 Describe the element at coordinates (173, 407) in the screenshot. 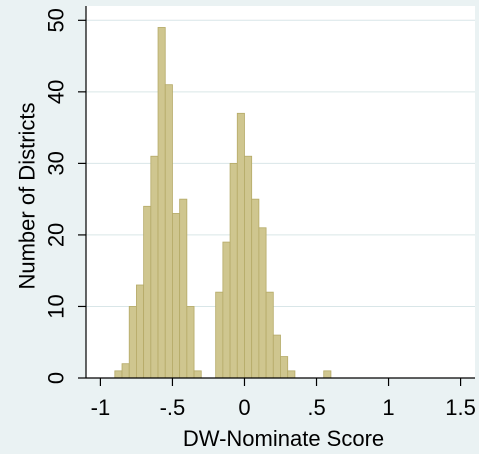

I see `x-tick-label: -.5` at that location.